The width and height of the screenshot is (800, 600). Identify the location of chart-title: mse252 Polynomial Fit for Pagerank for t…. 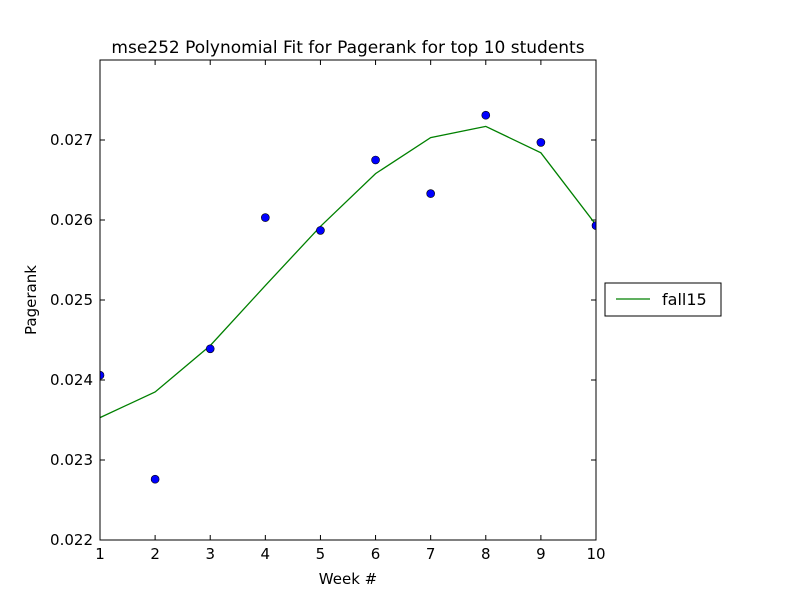
(347, 48).